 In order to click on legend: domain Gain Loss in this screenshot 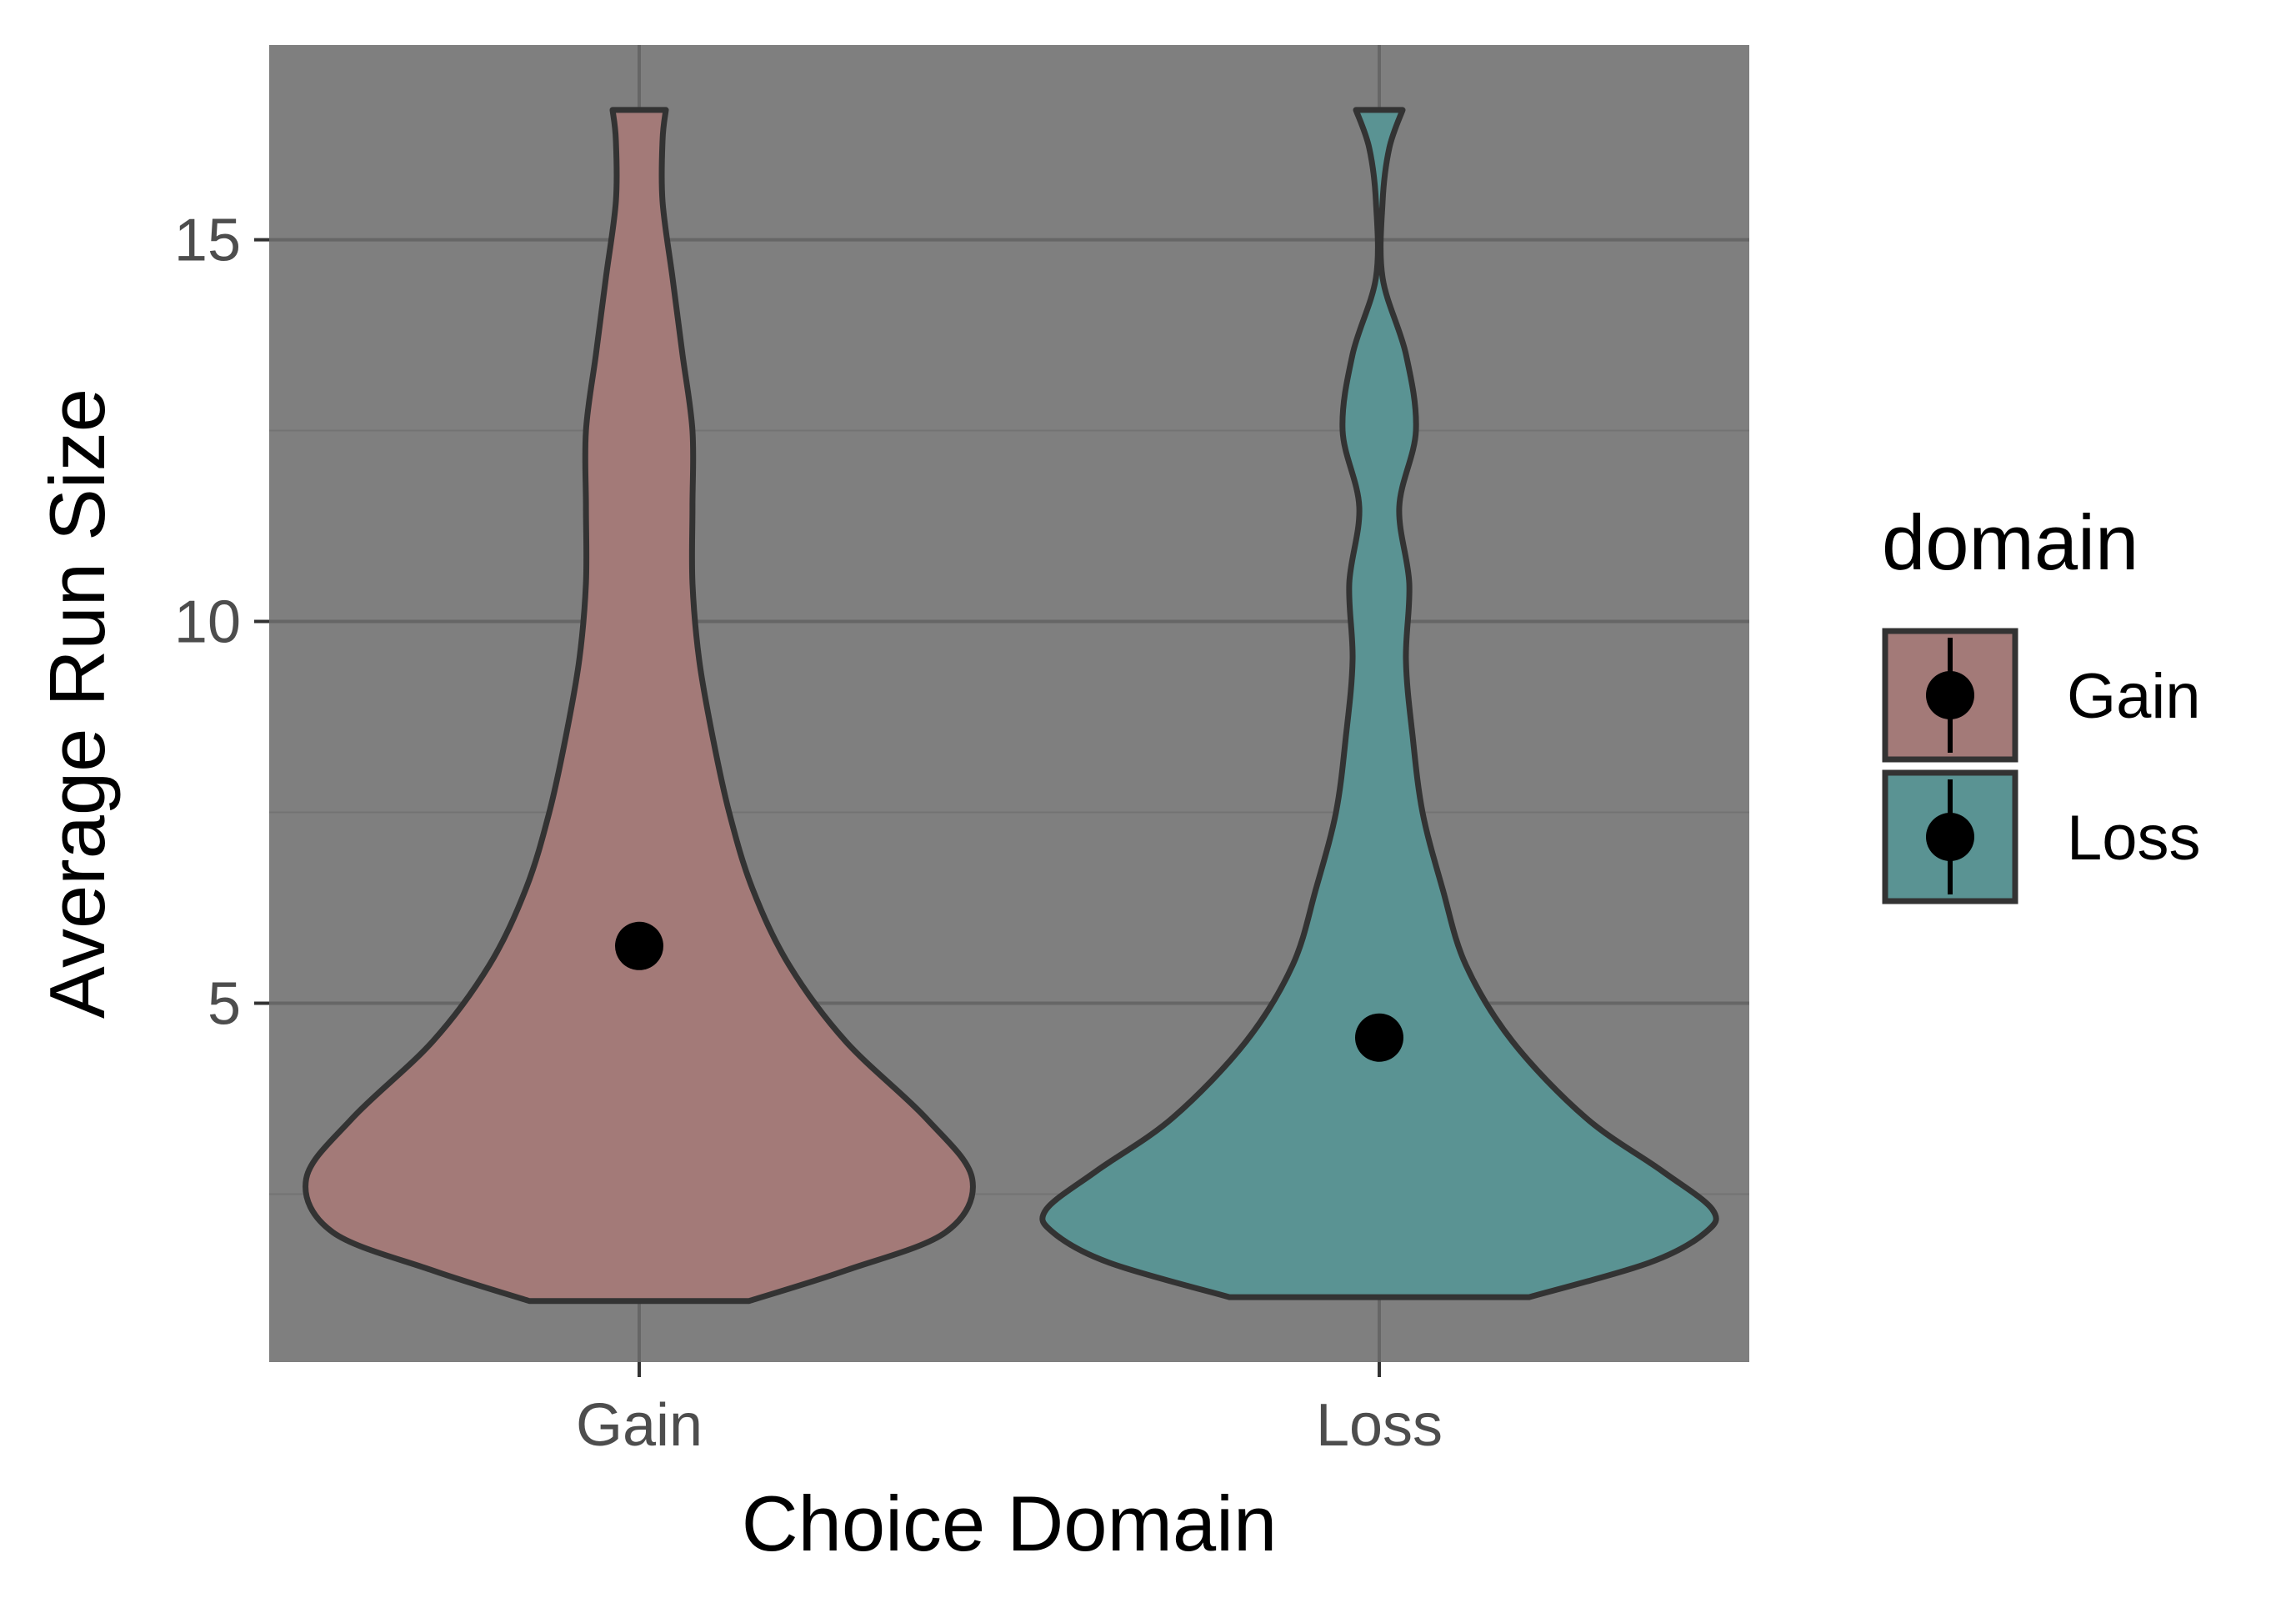, I will do `click(2041, 701)`.